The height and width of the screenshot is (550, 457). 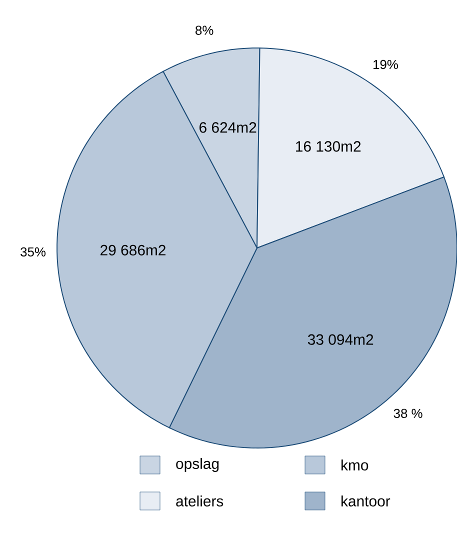 I want to click on data-label: 19%, so click(x=385, y=65).